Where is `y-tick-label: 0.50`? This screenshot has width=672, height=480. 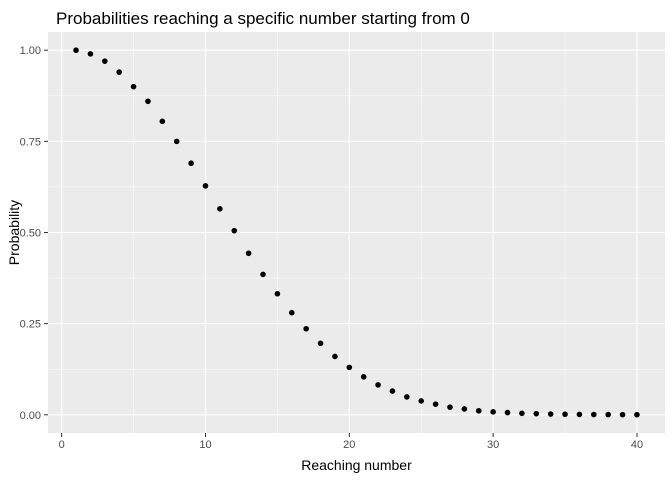 y-tick-label: 0.50 is located at coordinates (30, 234).